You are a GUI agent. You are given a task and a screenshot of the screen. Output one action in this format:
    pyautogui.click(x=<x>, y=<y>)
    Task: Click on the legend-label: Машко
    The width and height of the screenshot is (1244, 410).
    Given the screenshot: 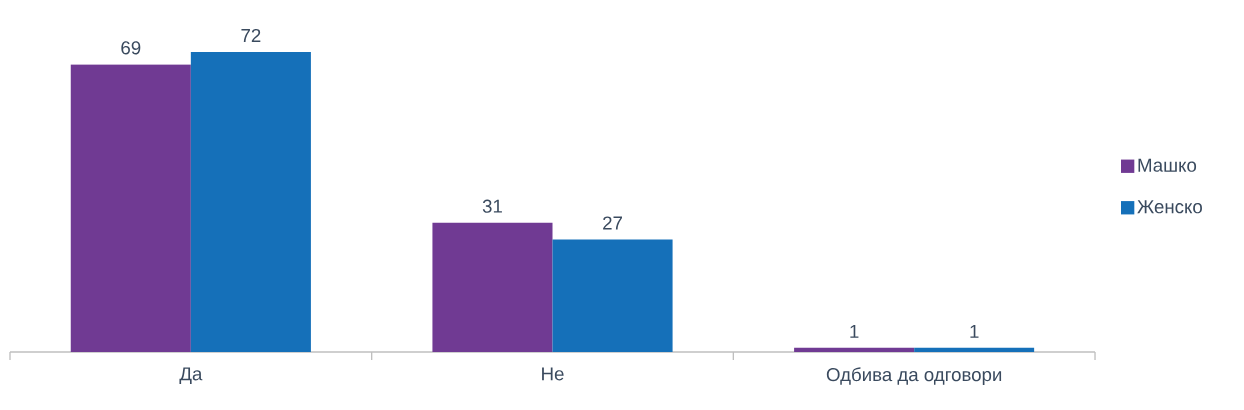 What is the action you would take?
    pyautogui.click(x=1167, y=165)
    